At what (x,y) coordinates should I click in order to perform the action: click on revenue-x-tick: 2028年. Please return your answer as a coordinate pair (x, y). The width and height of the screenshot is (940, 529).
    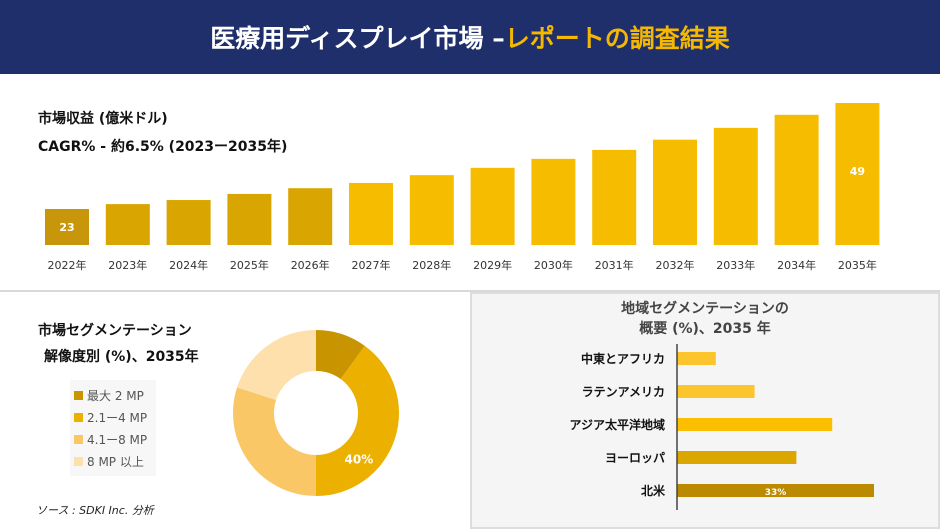
    Looking at the image, I should click on (431, 265).